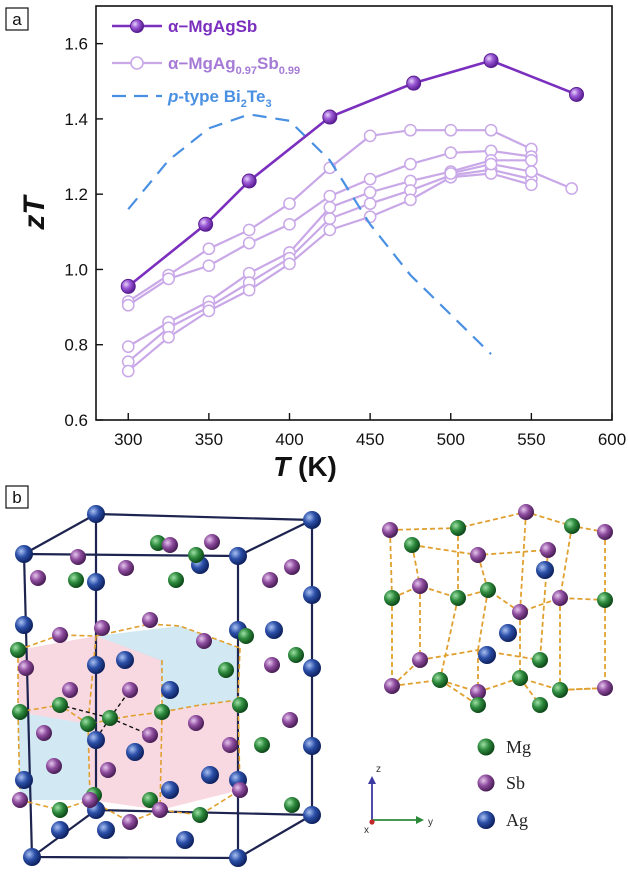 The width and height of the screenshot is (628, 877). I want to click on y-arrowhead, so click(420, 820).